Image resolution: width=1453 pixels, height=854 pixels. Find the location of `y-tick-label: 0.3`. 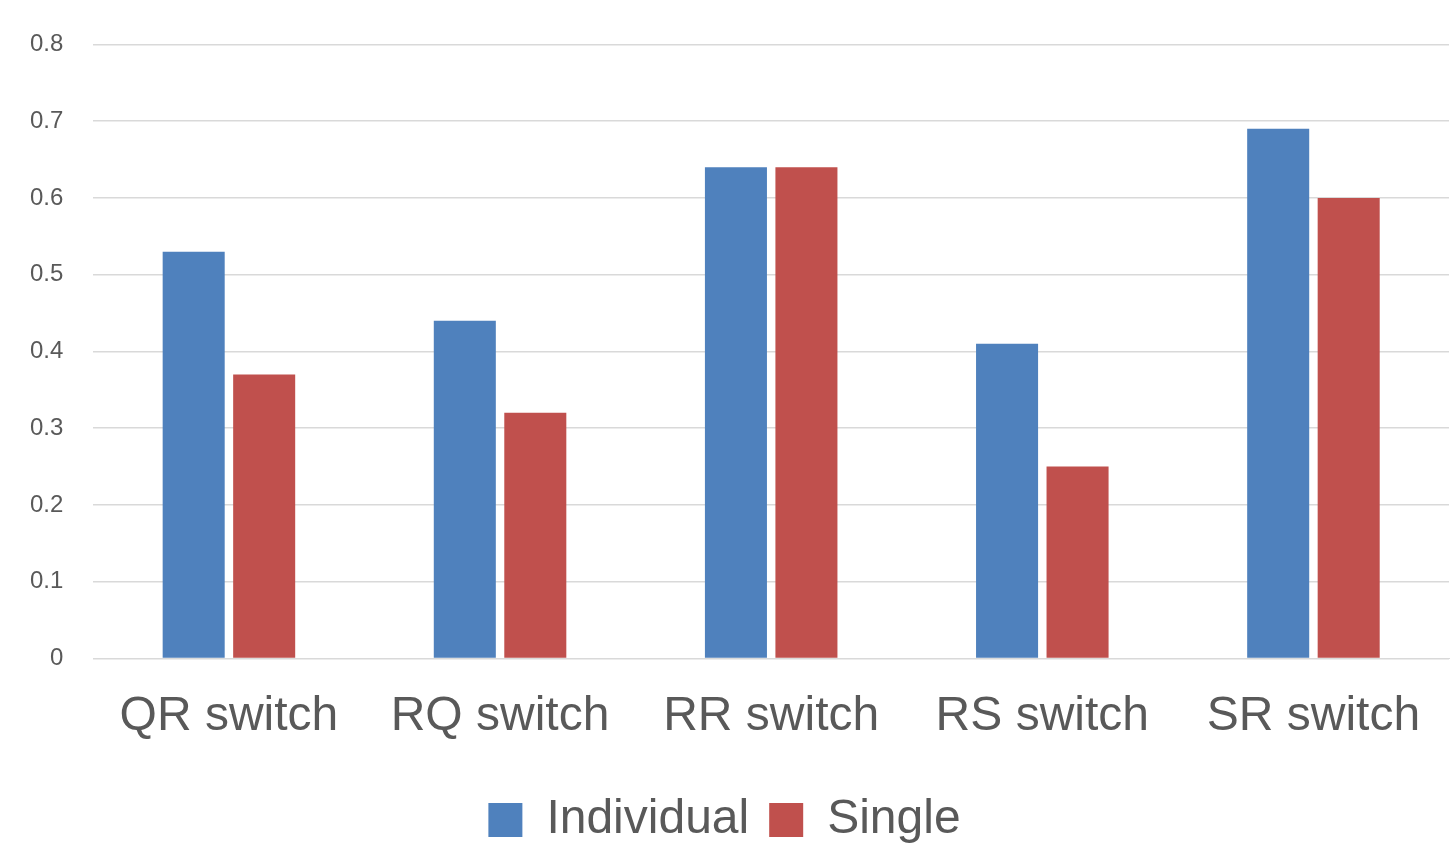

y-tick-label: 0.3 is located at coordinates (46, 426).